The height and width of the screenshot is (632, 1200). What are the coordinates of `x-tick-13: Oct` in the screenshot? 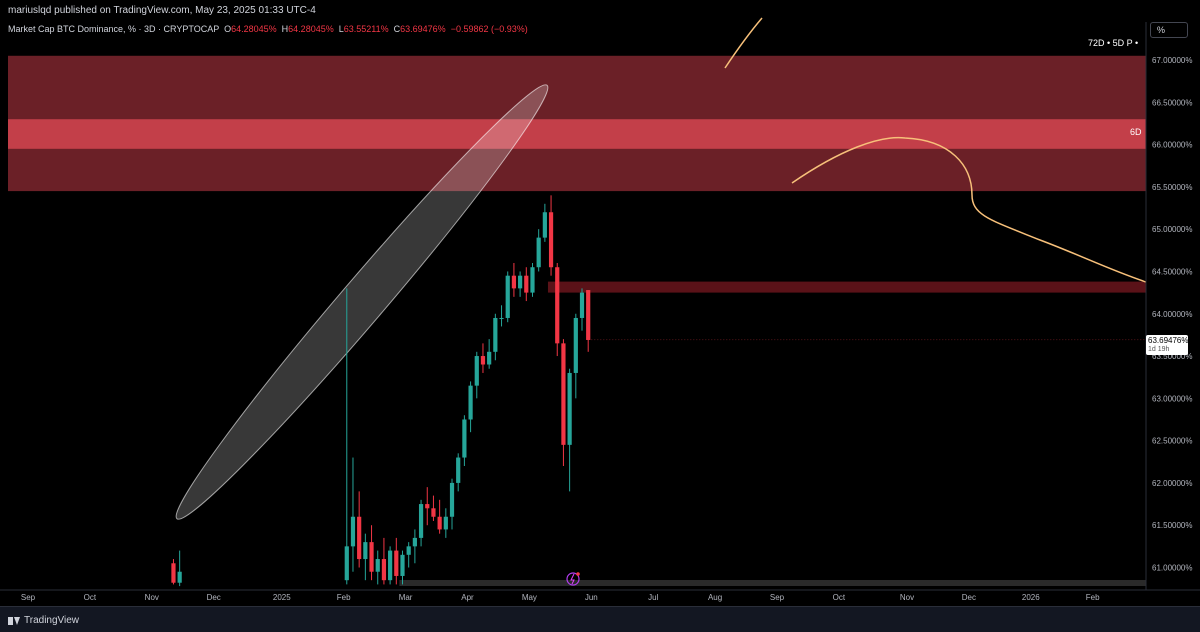 It's located at (839, 597).